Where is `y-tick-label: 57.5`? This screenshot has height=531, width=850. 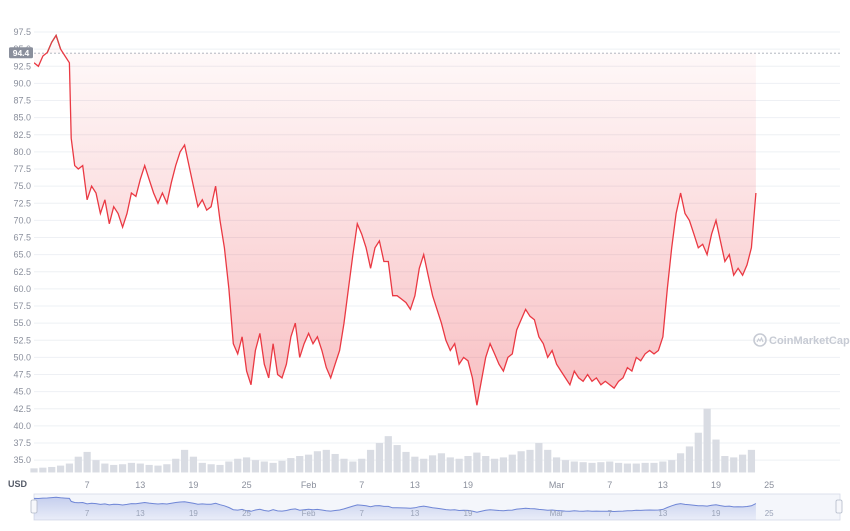 y-tick-label: 57.5 is located at coordinates (22, 306).